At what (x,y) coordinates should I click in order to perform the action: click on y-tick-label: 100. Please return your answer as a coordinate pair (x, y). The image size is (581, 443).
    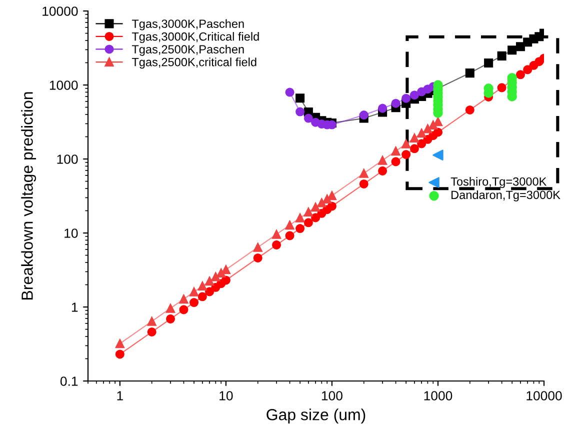
    Looking at the image, I should click on (67, 159).